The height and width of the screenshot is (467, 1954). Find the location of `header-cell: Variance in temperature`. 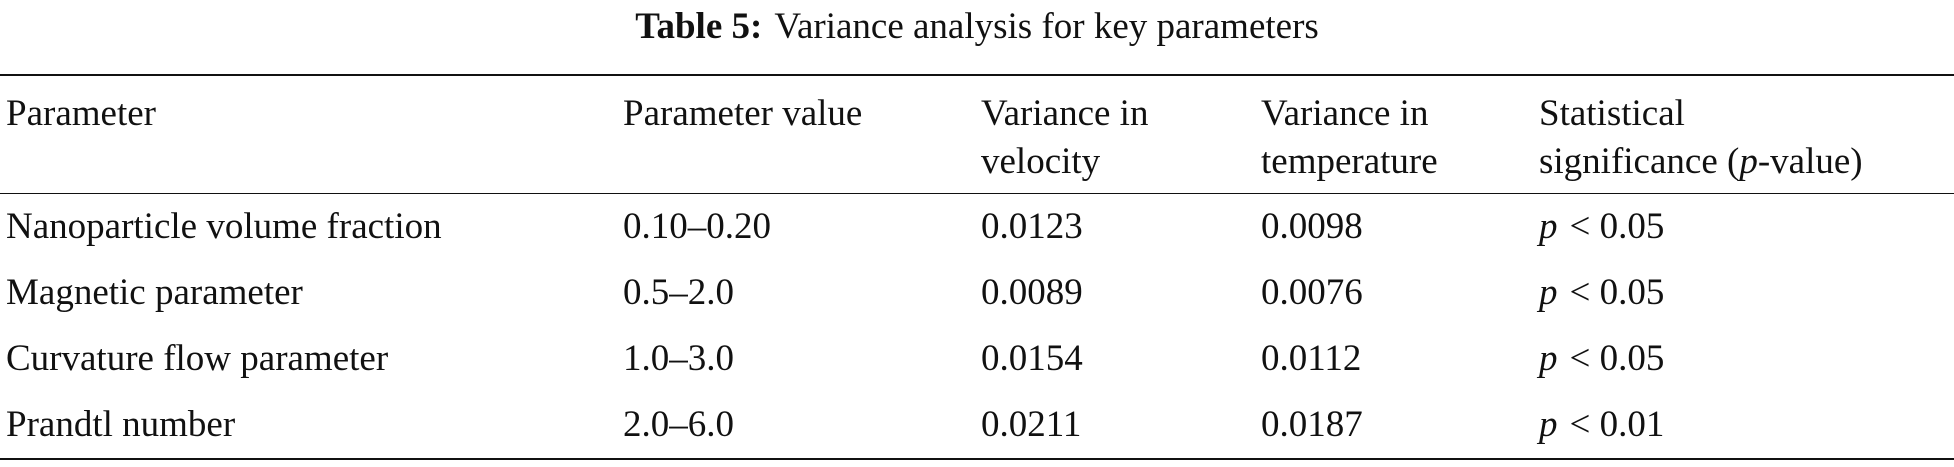

header-cell: Variance in temperature is located at coordinates (1394, 134).